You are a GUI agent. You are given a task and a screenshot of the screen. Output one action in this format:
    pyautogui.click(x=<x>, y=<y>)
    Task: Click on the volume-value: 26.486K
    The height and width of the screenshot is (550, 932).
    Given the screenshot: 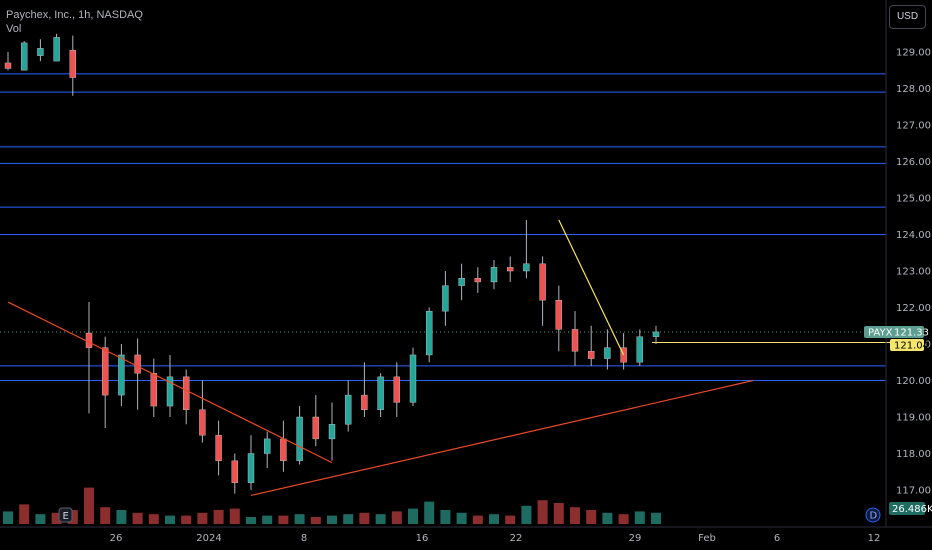 What is the action you would take?
    pyautogui.click(x=912, y=509)
    